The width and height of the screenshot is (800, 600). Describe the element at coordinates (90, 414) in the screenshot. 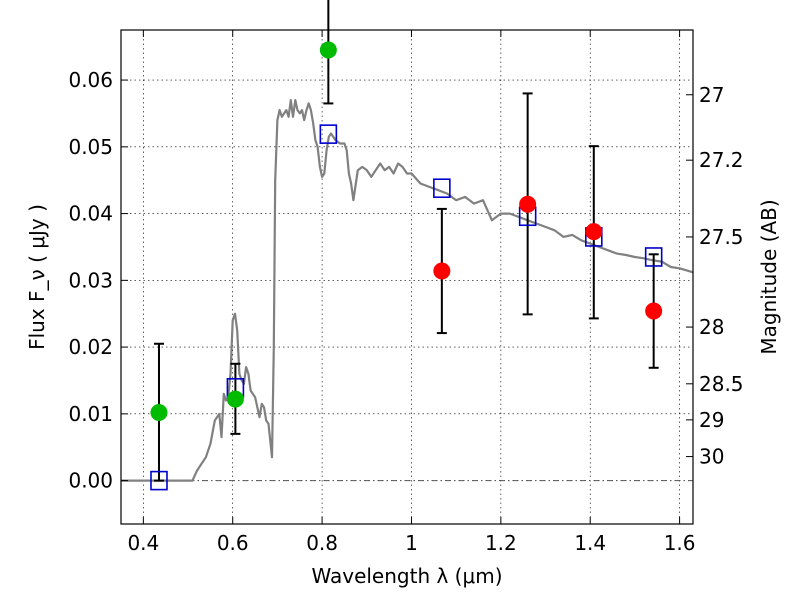

I see `y-tick-label: 0.01` at that location.